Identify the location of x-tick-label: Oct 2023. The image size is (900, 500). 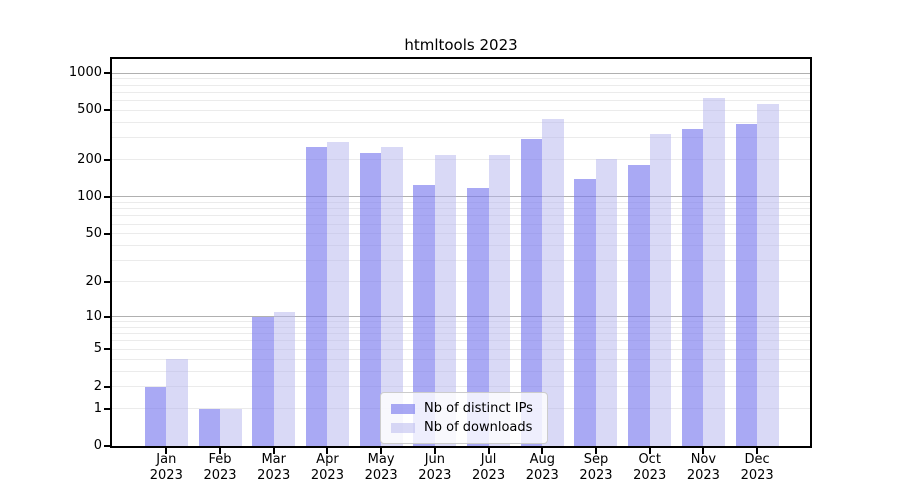
(650, 467).